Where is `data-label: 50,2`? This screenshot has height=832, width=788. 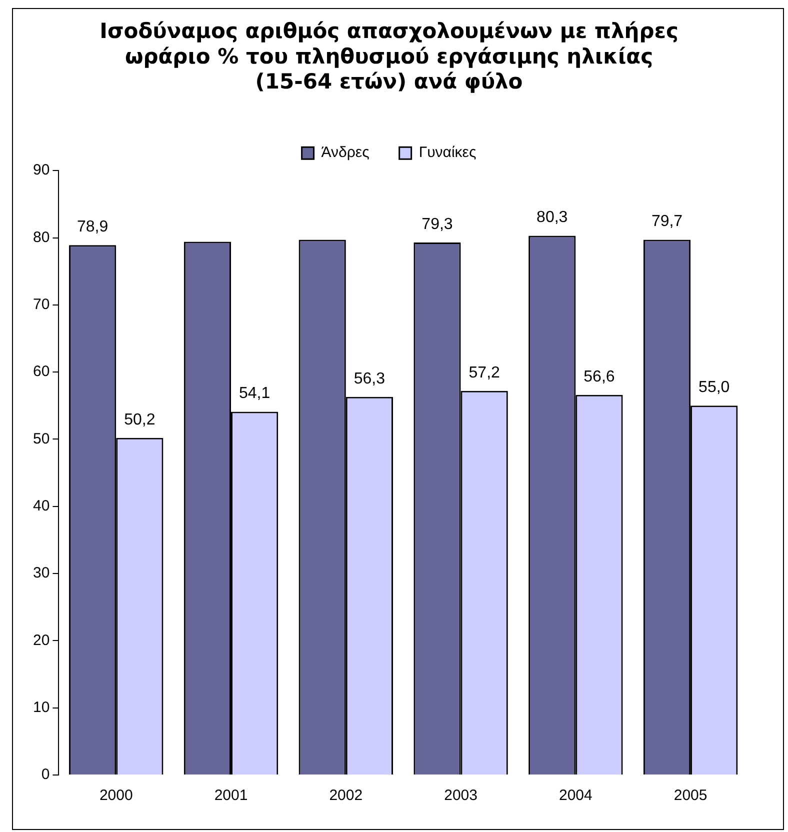 data-label: 50,2 is located at coordinates (140, 419).